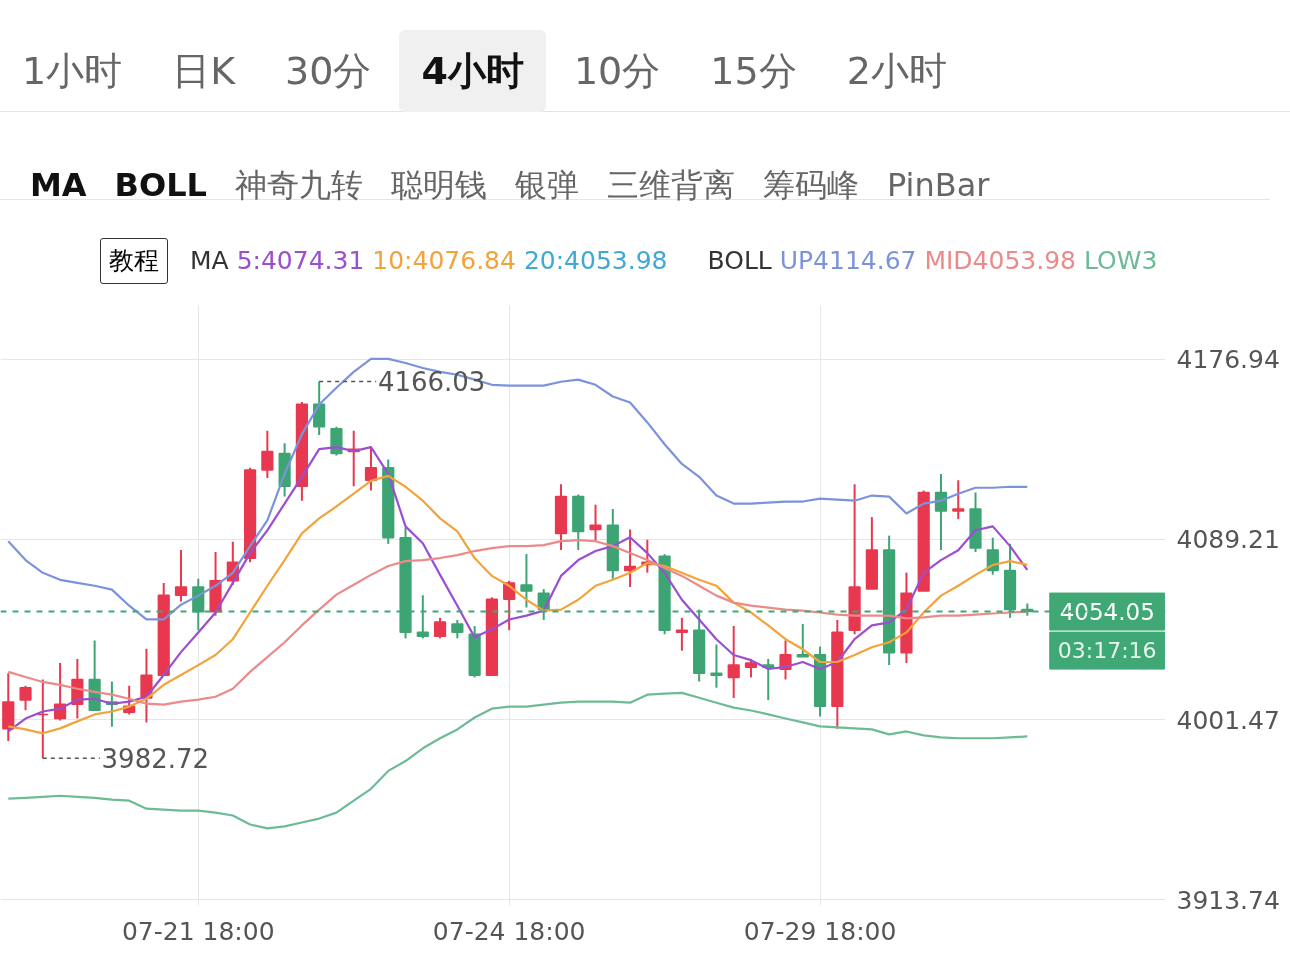 This screenshot has height=955, width=1290. I want to click on text: PinBar, so click(938, 185).